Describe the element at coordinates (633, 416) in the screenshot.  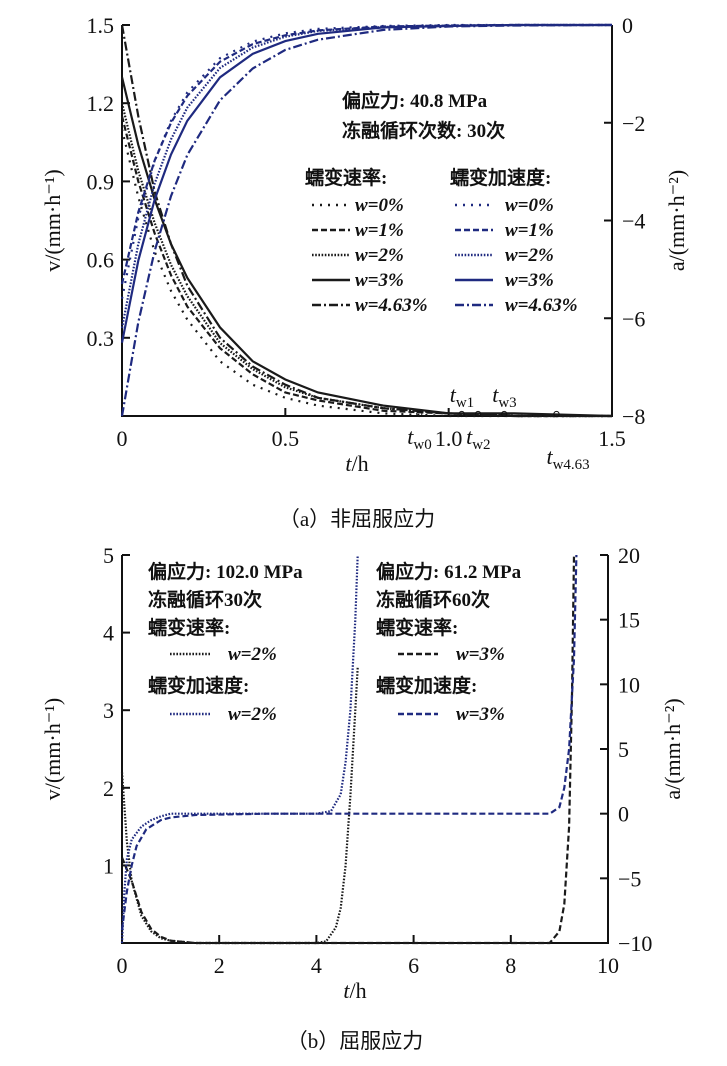
I see `y2-tick-label: −8` at that location.